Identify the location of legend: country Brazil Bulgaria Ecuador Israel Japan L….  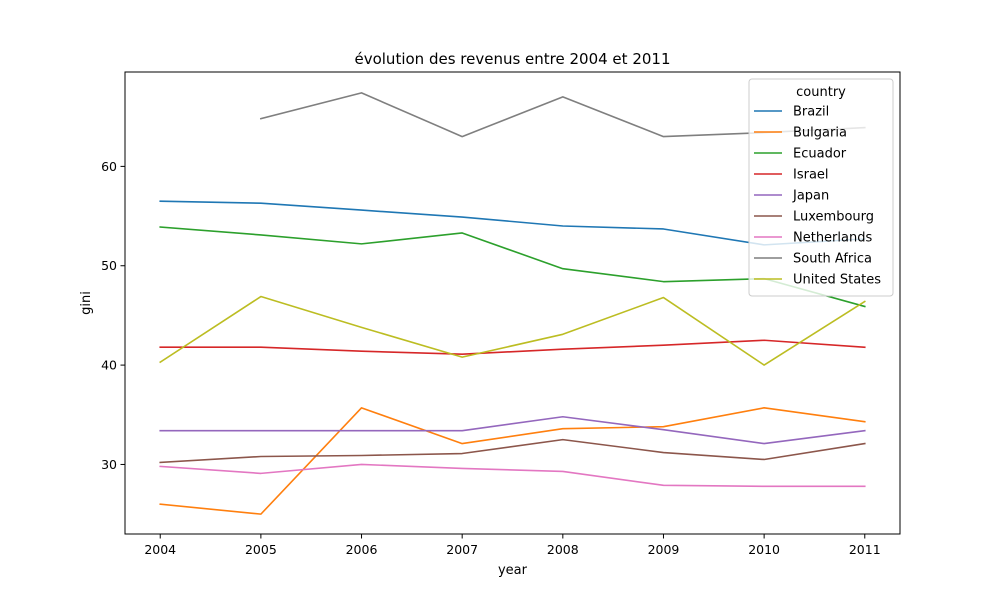
(821, 187).